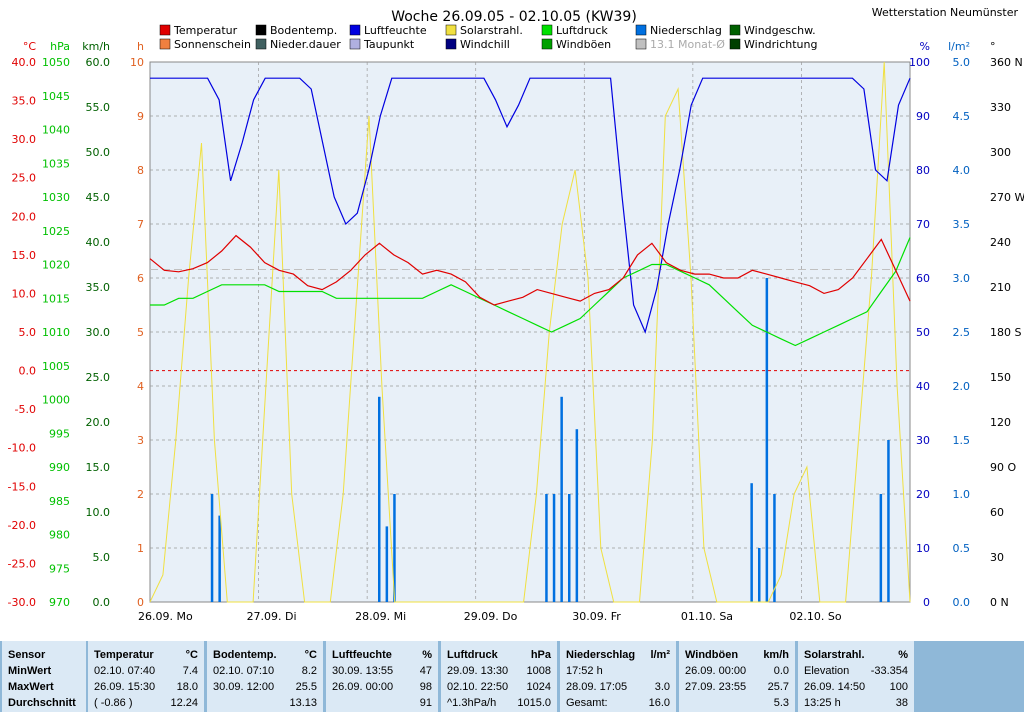 Image resolution: width=1024 pixels, height=712 pixels. What do you see at coordinates (140, 46) in the screenshot?
I see `left-axis-unit-3: h` at bounding box center [140, 46].